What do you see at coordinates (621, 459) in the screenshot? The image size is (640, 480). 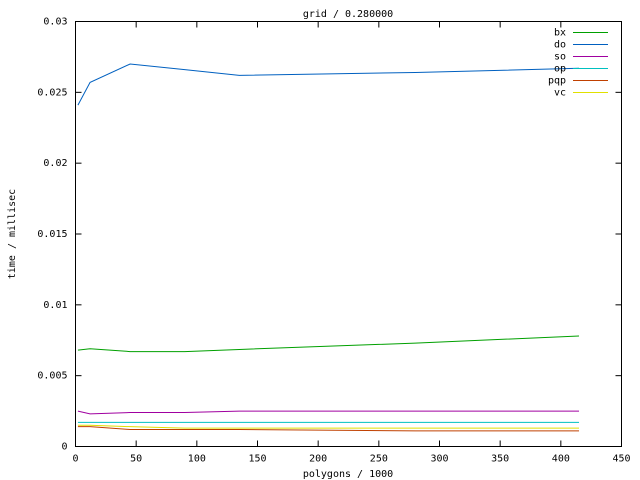 I see `x-tick-label: 450` at bounding box center [621, 459].